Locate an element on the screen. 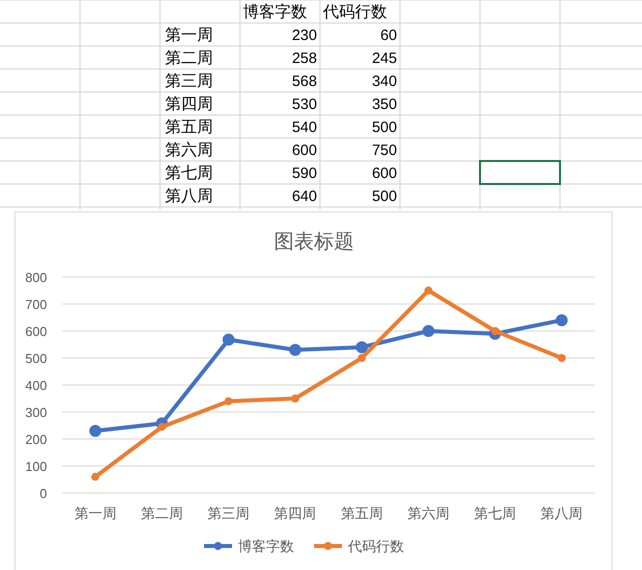 This screenshot has width=642, height=570. data-label: 540 is located at coordinates (304, 127).